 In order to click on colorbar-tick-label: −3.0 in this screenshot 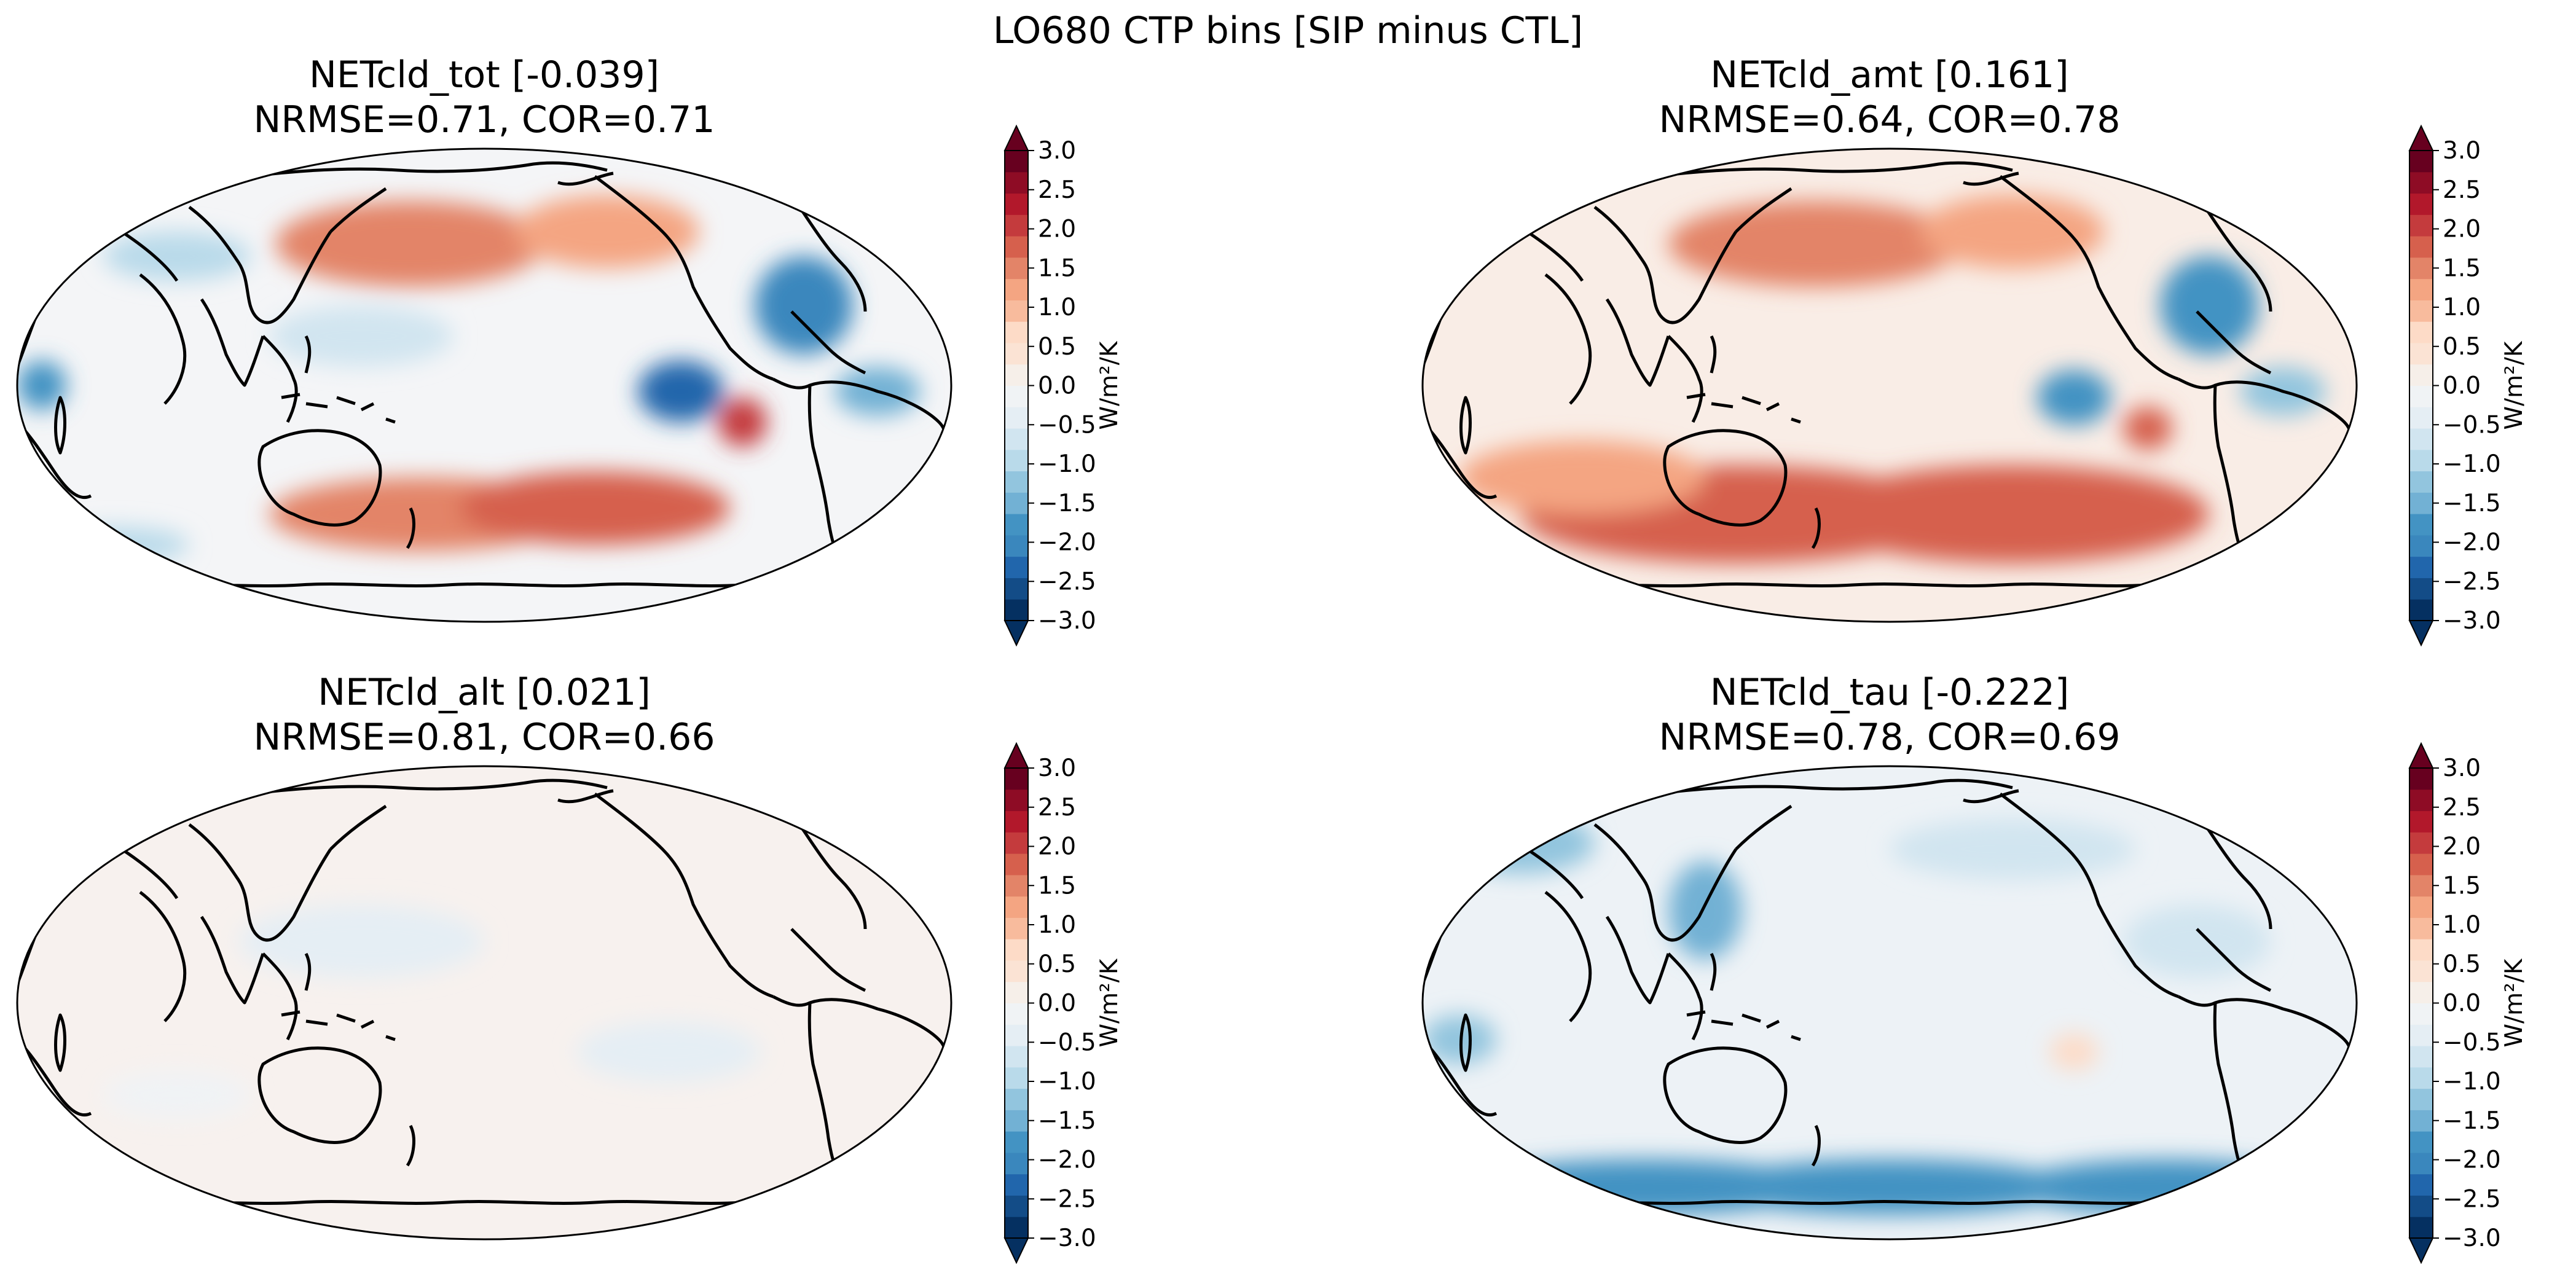, I will do `click(1067, 621)`.